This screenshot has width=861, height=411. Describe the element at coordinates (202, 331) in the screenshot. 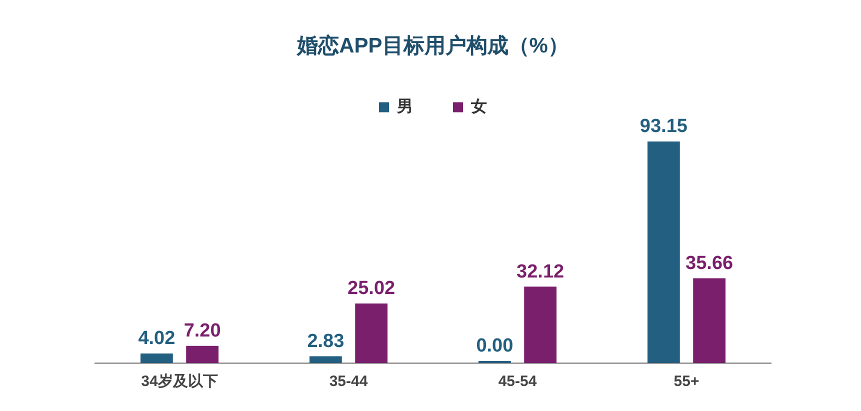

I see `data-label: 7.20` at that location.